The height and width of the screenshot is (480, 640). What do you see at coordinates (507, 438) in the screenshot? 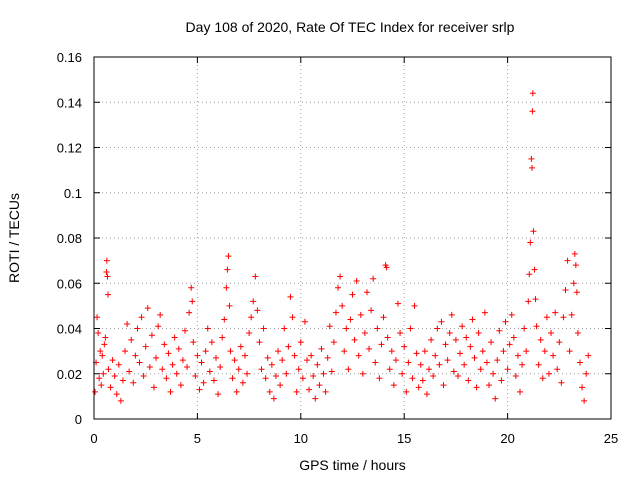
I see `x-tick-label: 20` at bounding box center [507, 438].